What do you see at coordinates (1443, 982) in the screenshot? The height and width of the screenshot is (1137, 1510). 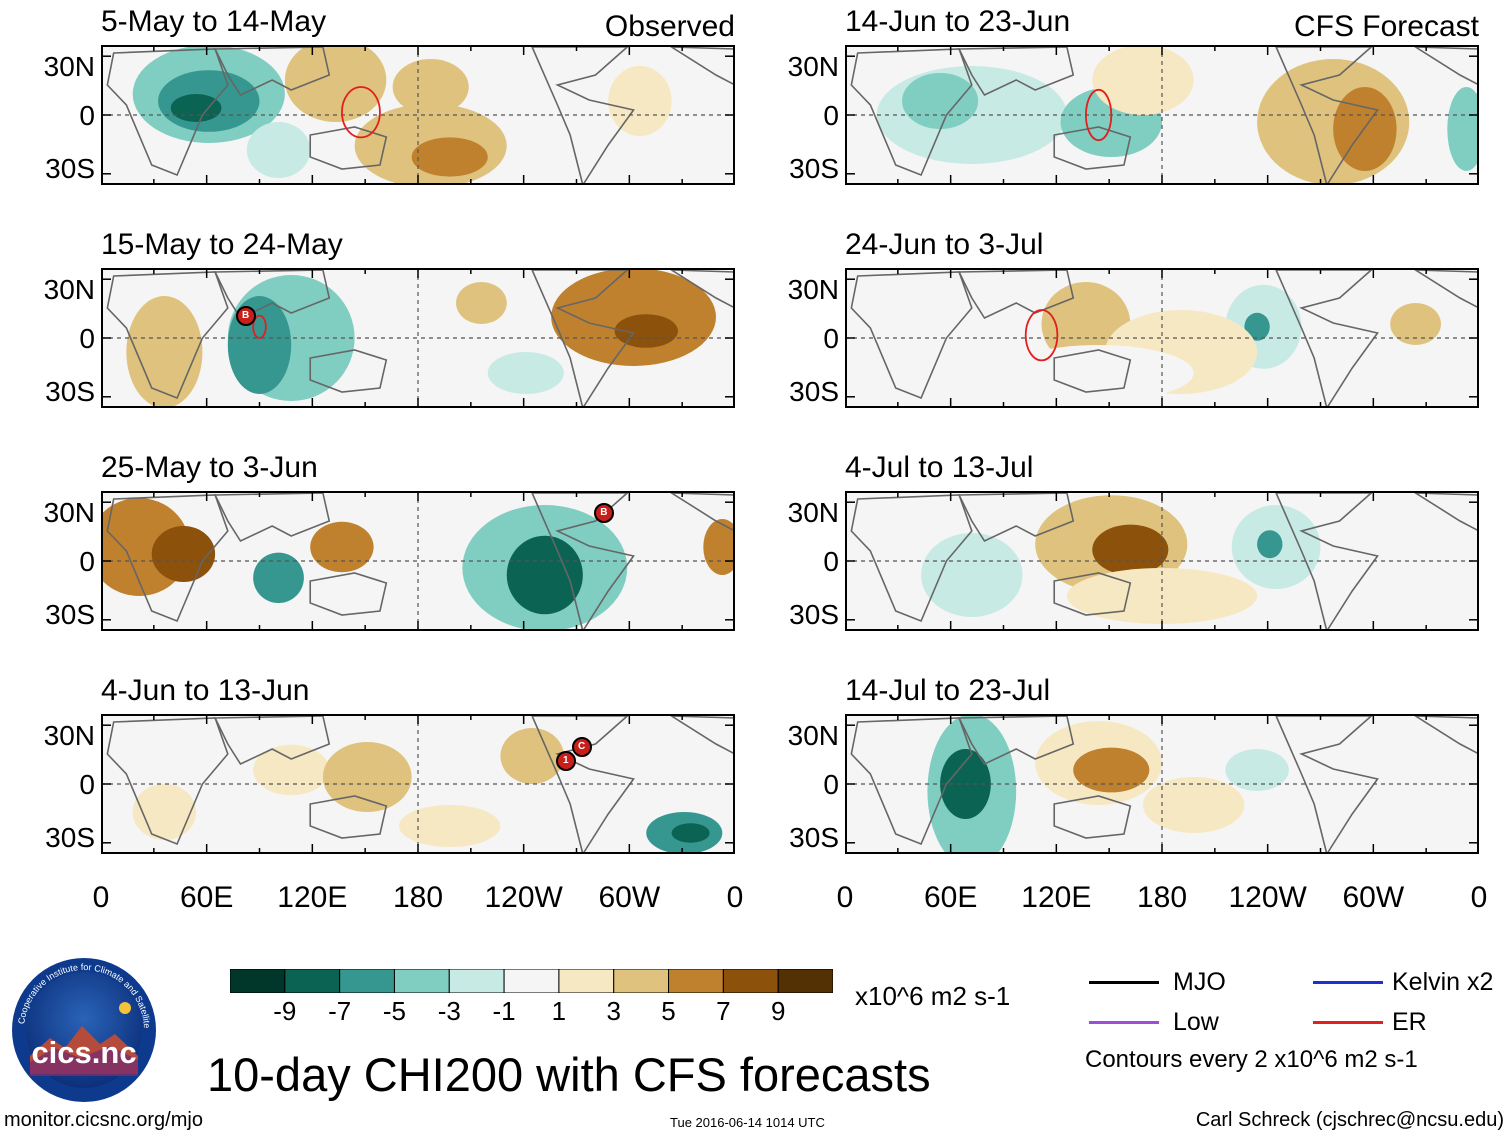 I see `legend-kelvin-label: Kelvin x2` at bounding box center [1443, 982].